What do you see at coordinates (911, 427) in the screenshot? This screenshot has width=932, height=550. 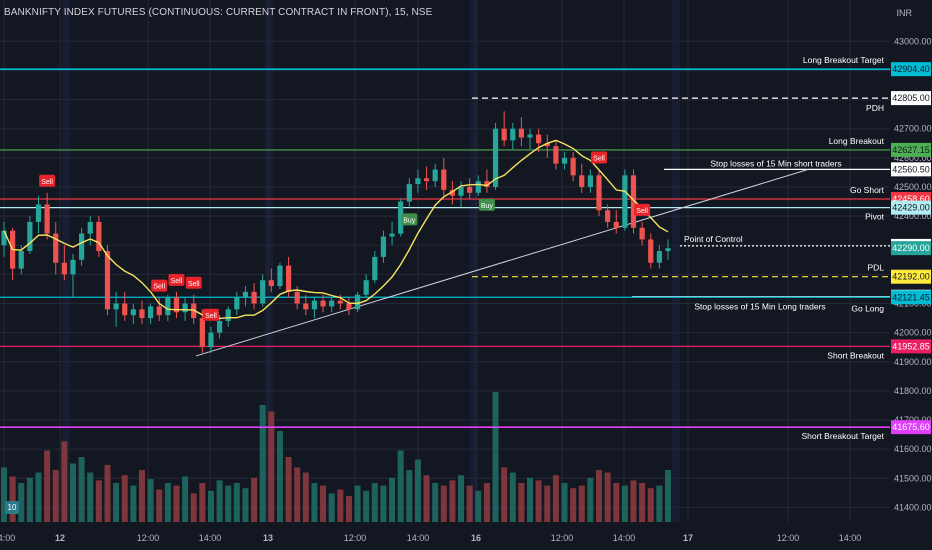 I see `price-tag-label: 41675.60` at bounding box center [911, 427].